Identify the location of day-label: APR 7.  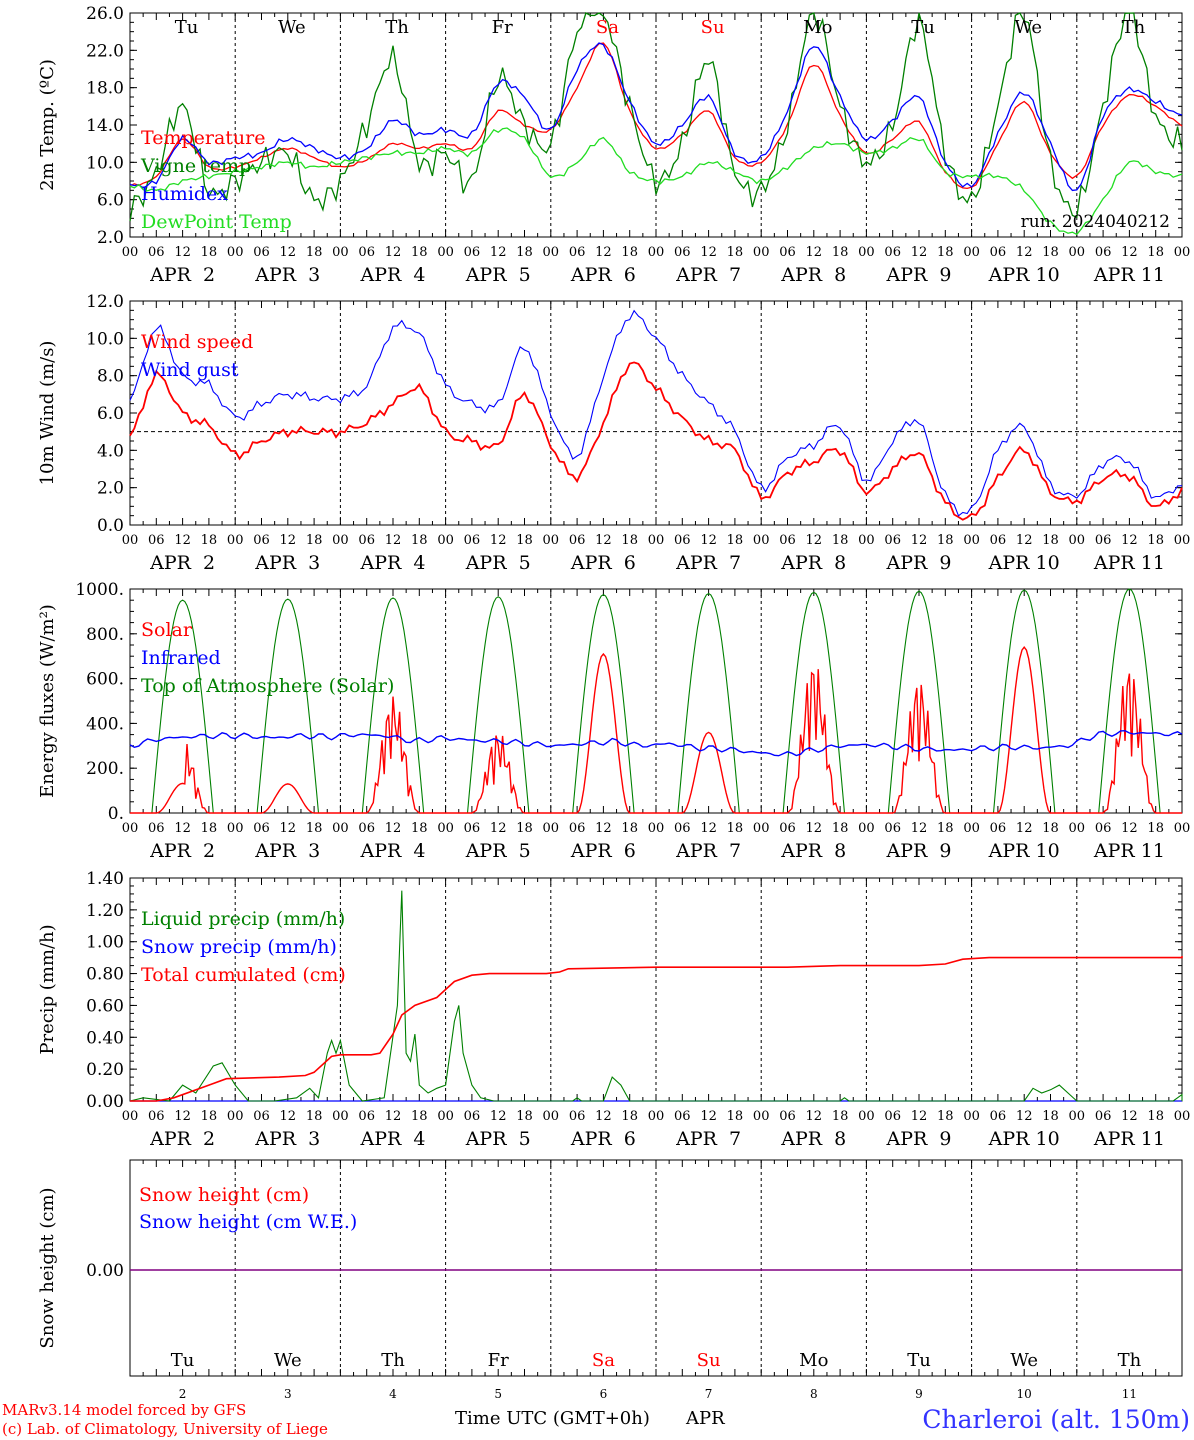
(708, 1139).